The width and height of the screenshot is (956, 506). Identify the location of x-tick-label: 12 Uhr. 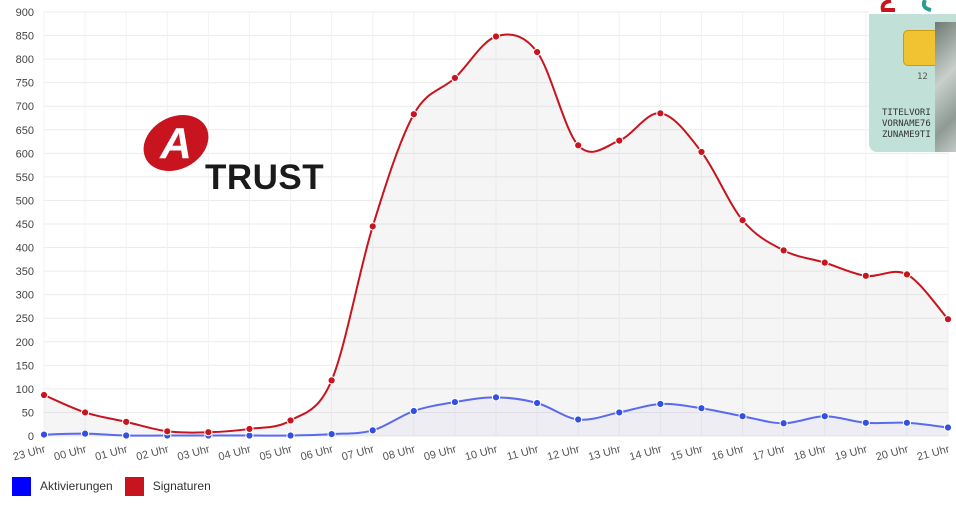
(563, 453).